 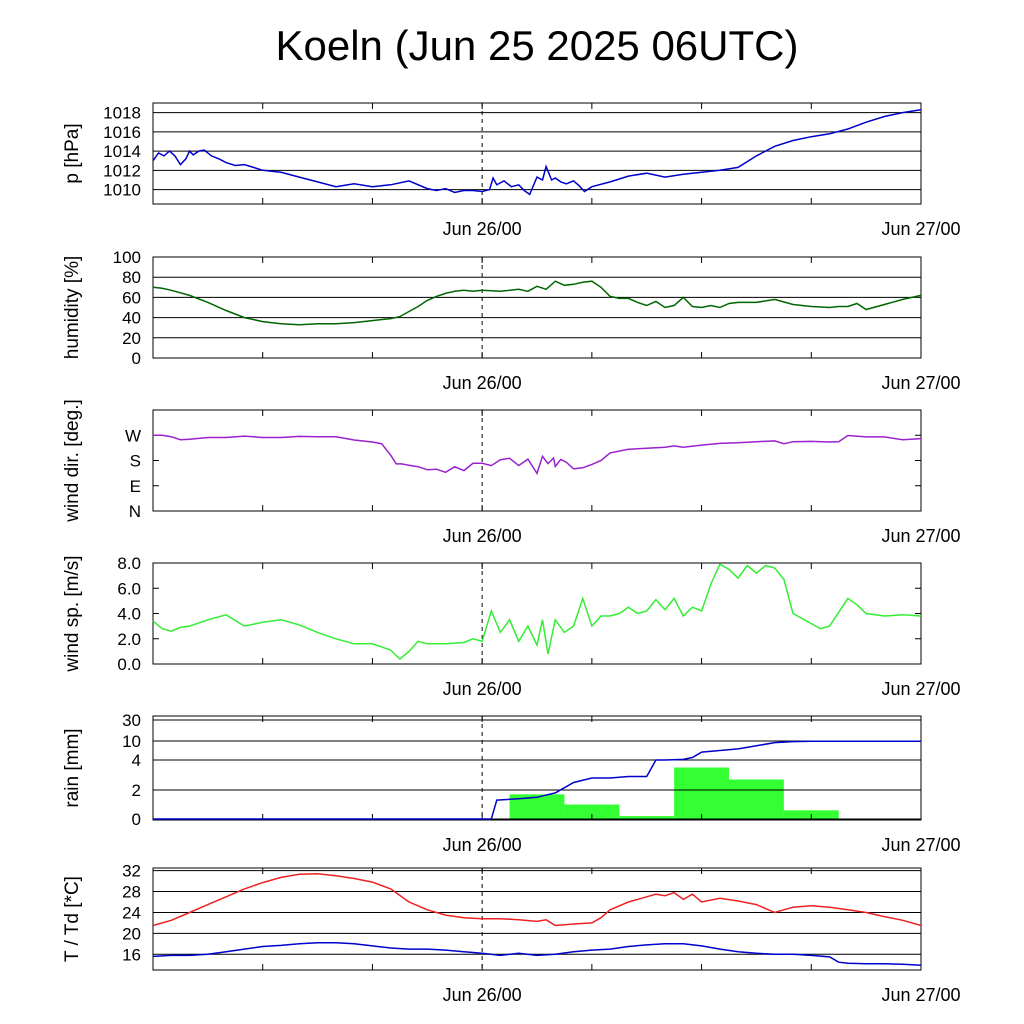 I want to click on y-axis-label: wind dir. [deg.], so click(x=72, y=461).